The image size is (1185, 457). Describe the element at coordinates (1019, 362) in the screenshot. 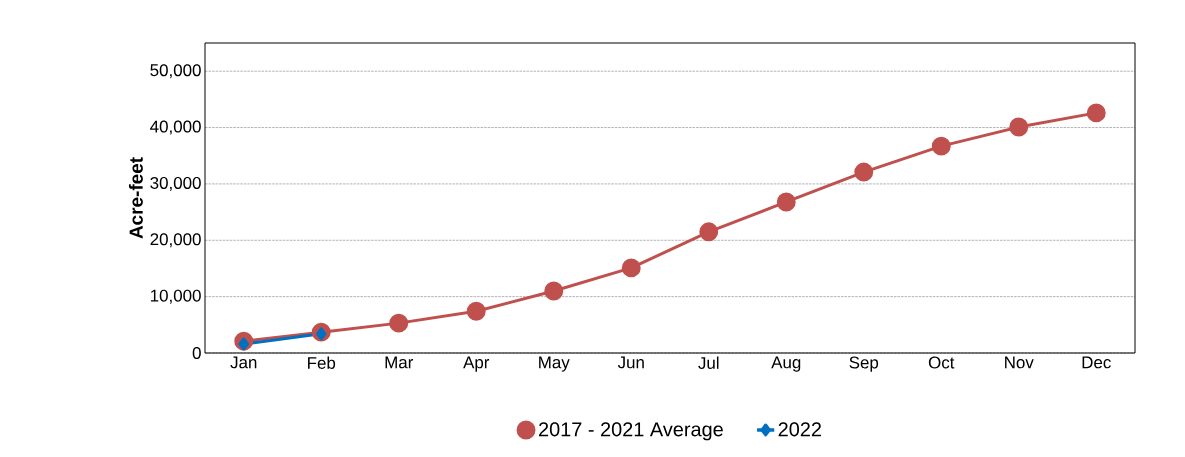

I see `x-tick-label: Nov` at that location.